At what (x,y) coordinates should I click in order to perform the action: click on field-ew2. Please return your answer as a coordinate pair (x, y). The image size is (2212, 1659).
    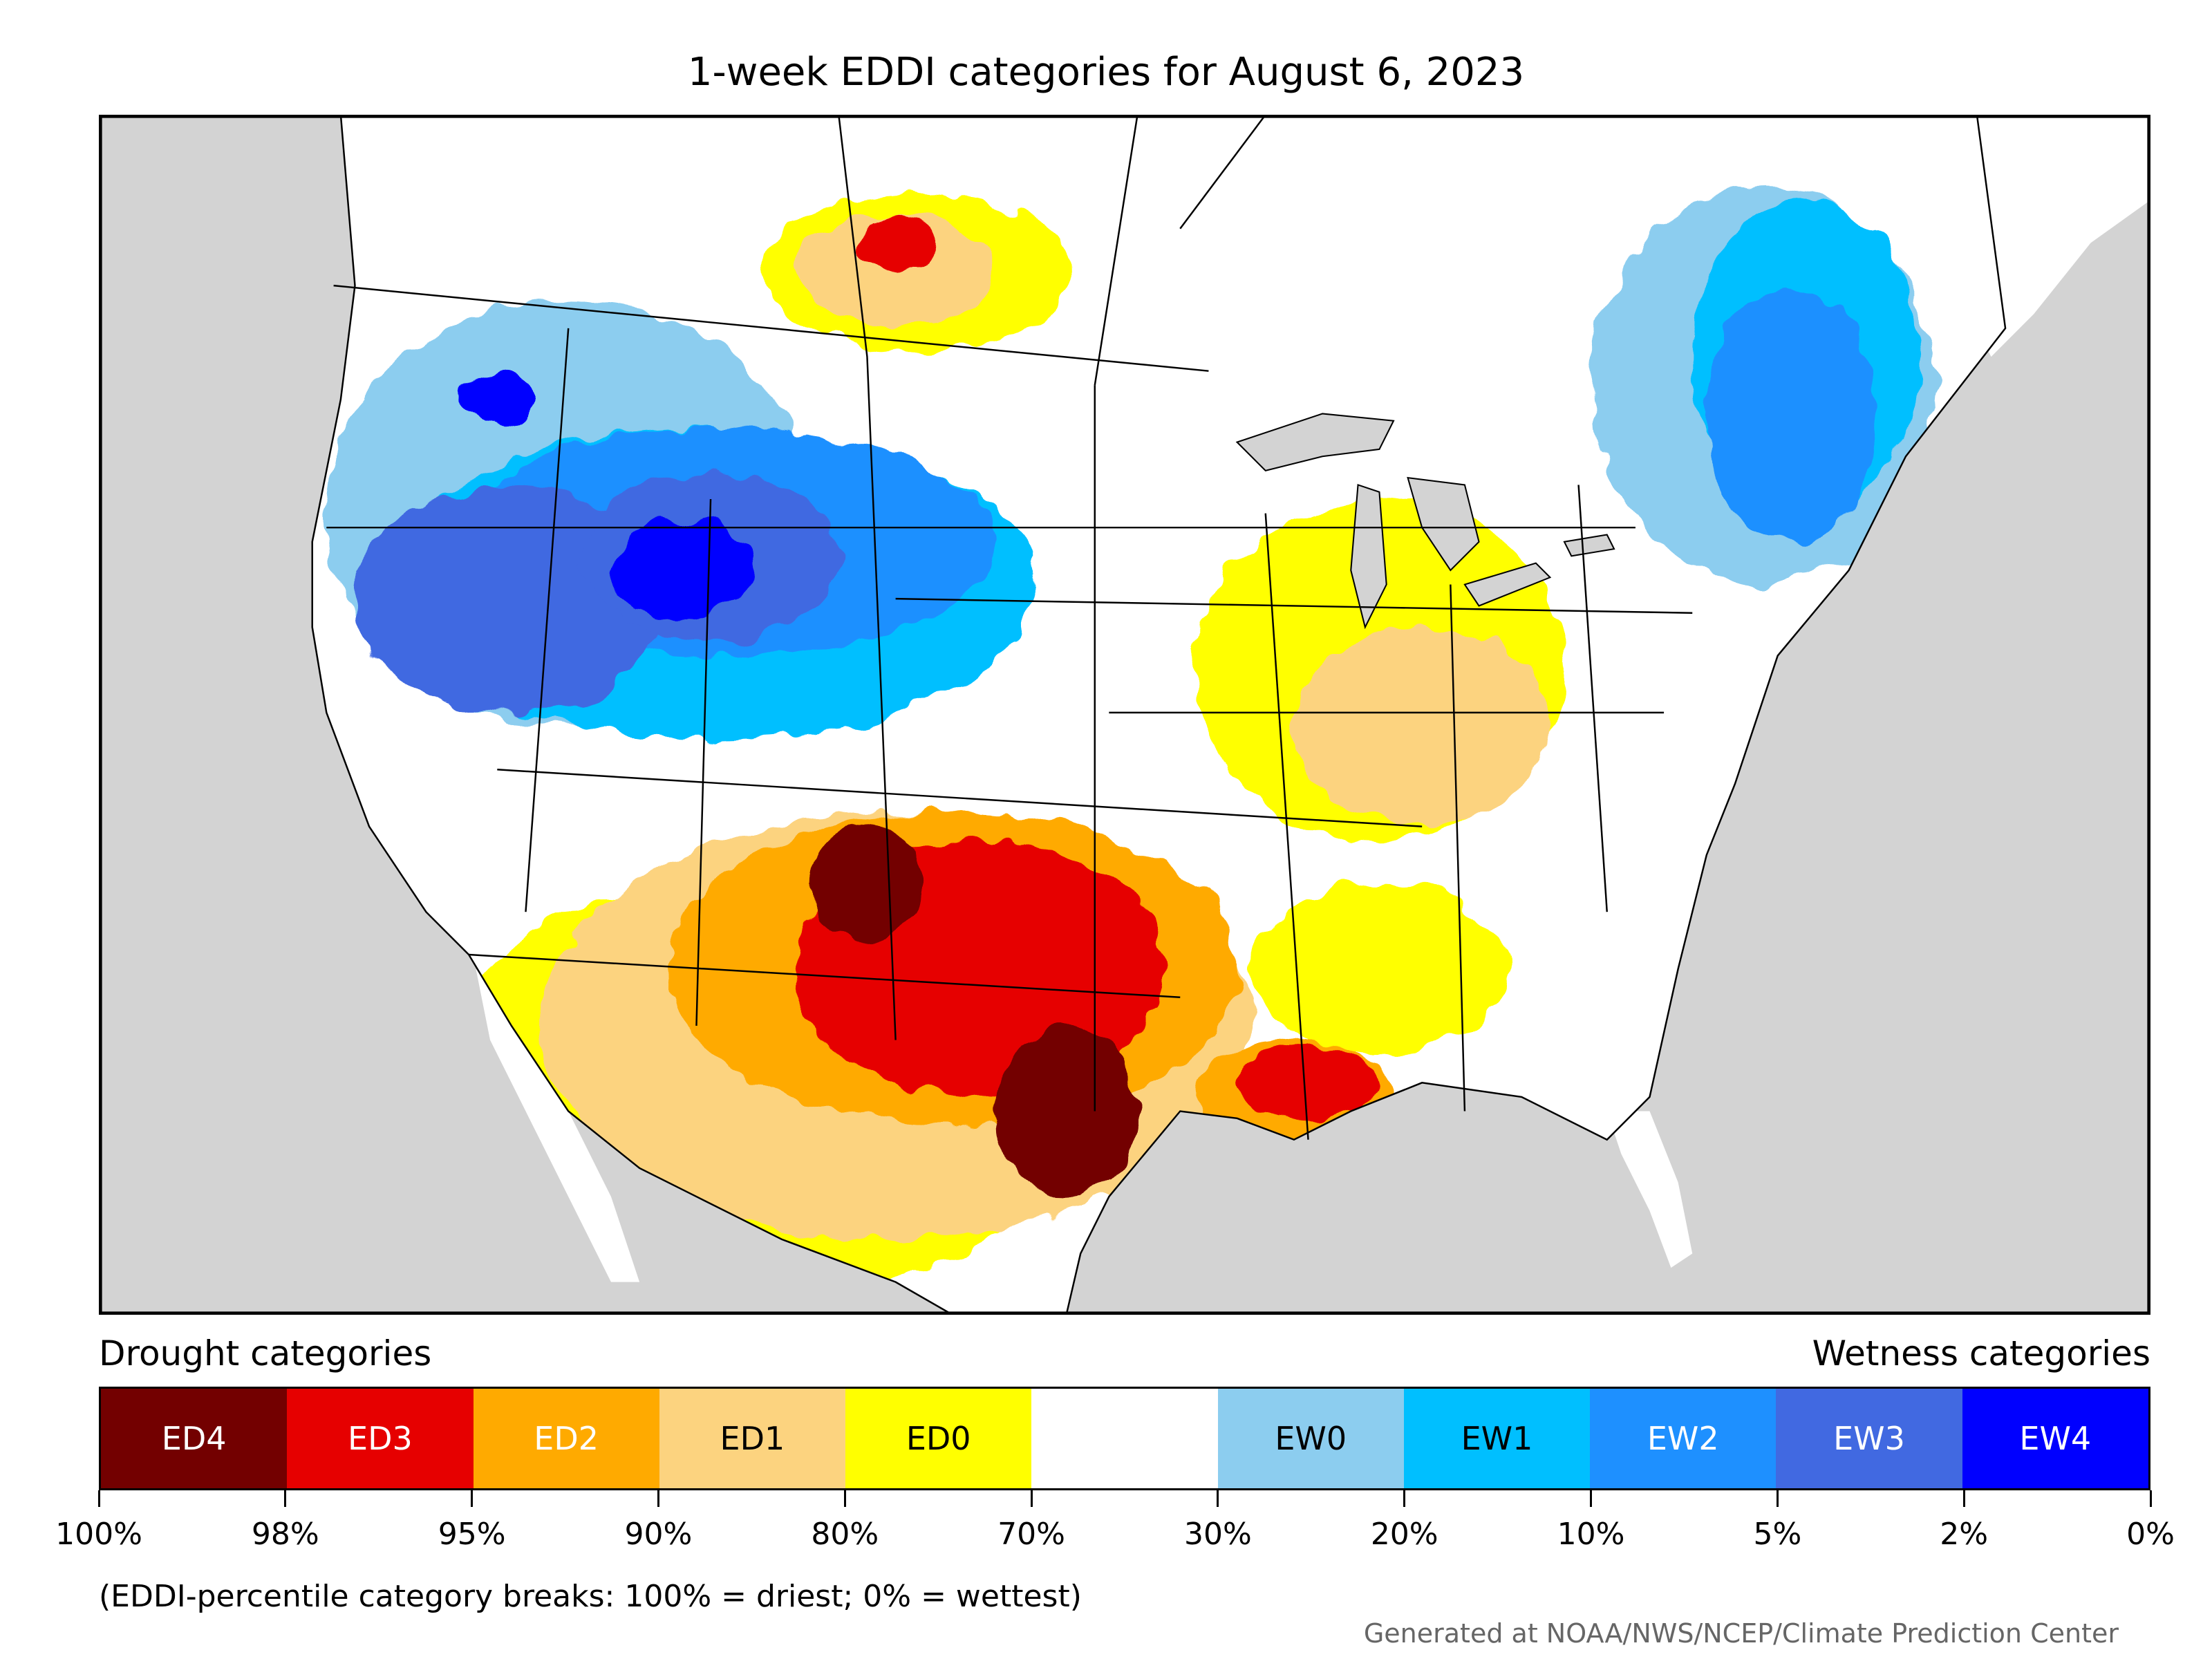
    Looking at the image, I should click on (1792, 413).